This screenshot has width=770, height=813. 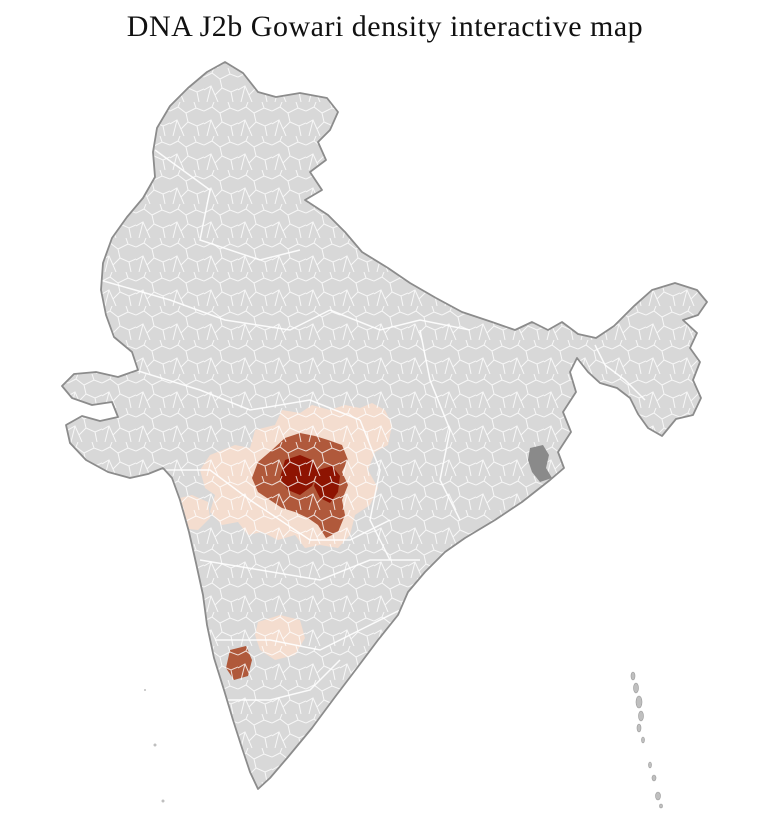 What do you see at coordinates (540, 463) in the screenshot?
I see `metro-district` at bounding box center [540, 463].